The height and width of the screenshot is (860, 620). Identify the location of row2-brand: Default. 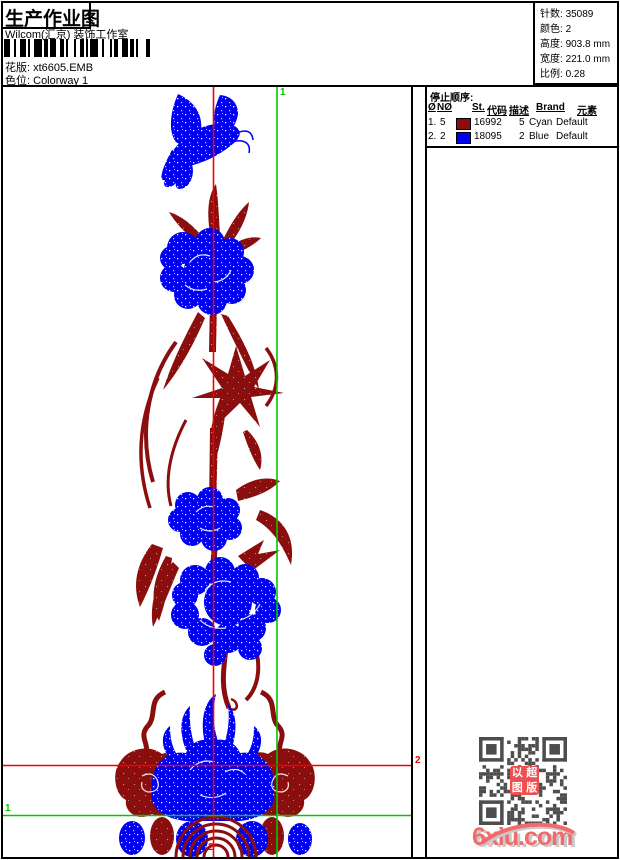
(572, 136).